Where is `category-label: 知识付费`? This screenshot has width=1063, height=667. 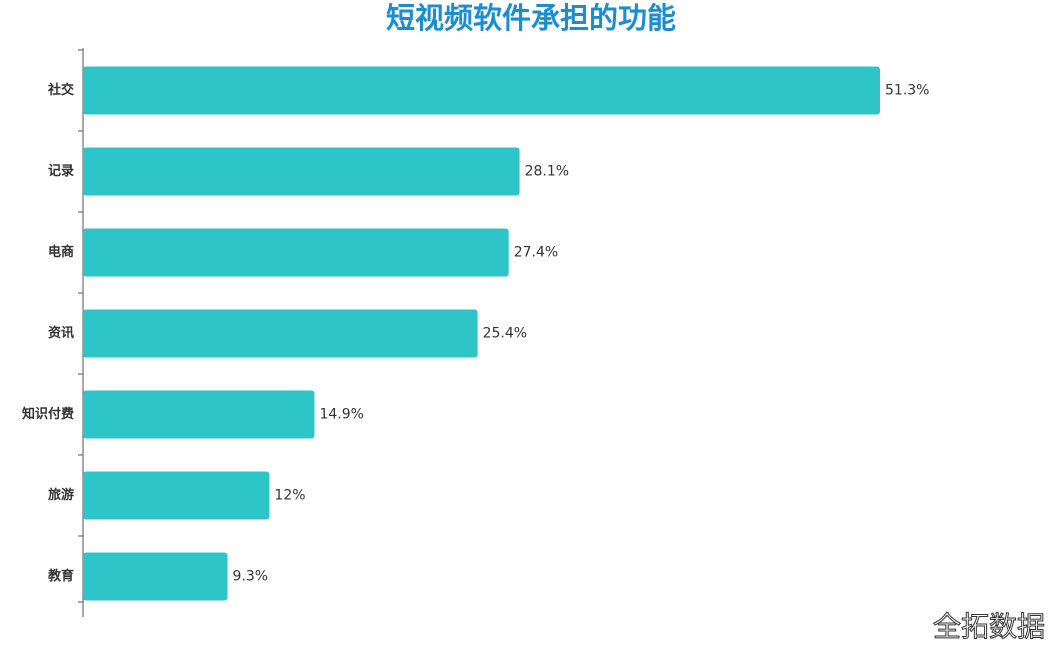 category-label: 知识付费 is located at coordinates (48, 414).